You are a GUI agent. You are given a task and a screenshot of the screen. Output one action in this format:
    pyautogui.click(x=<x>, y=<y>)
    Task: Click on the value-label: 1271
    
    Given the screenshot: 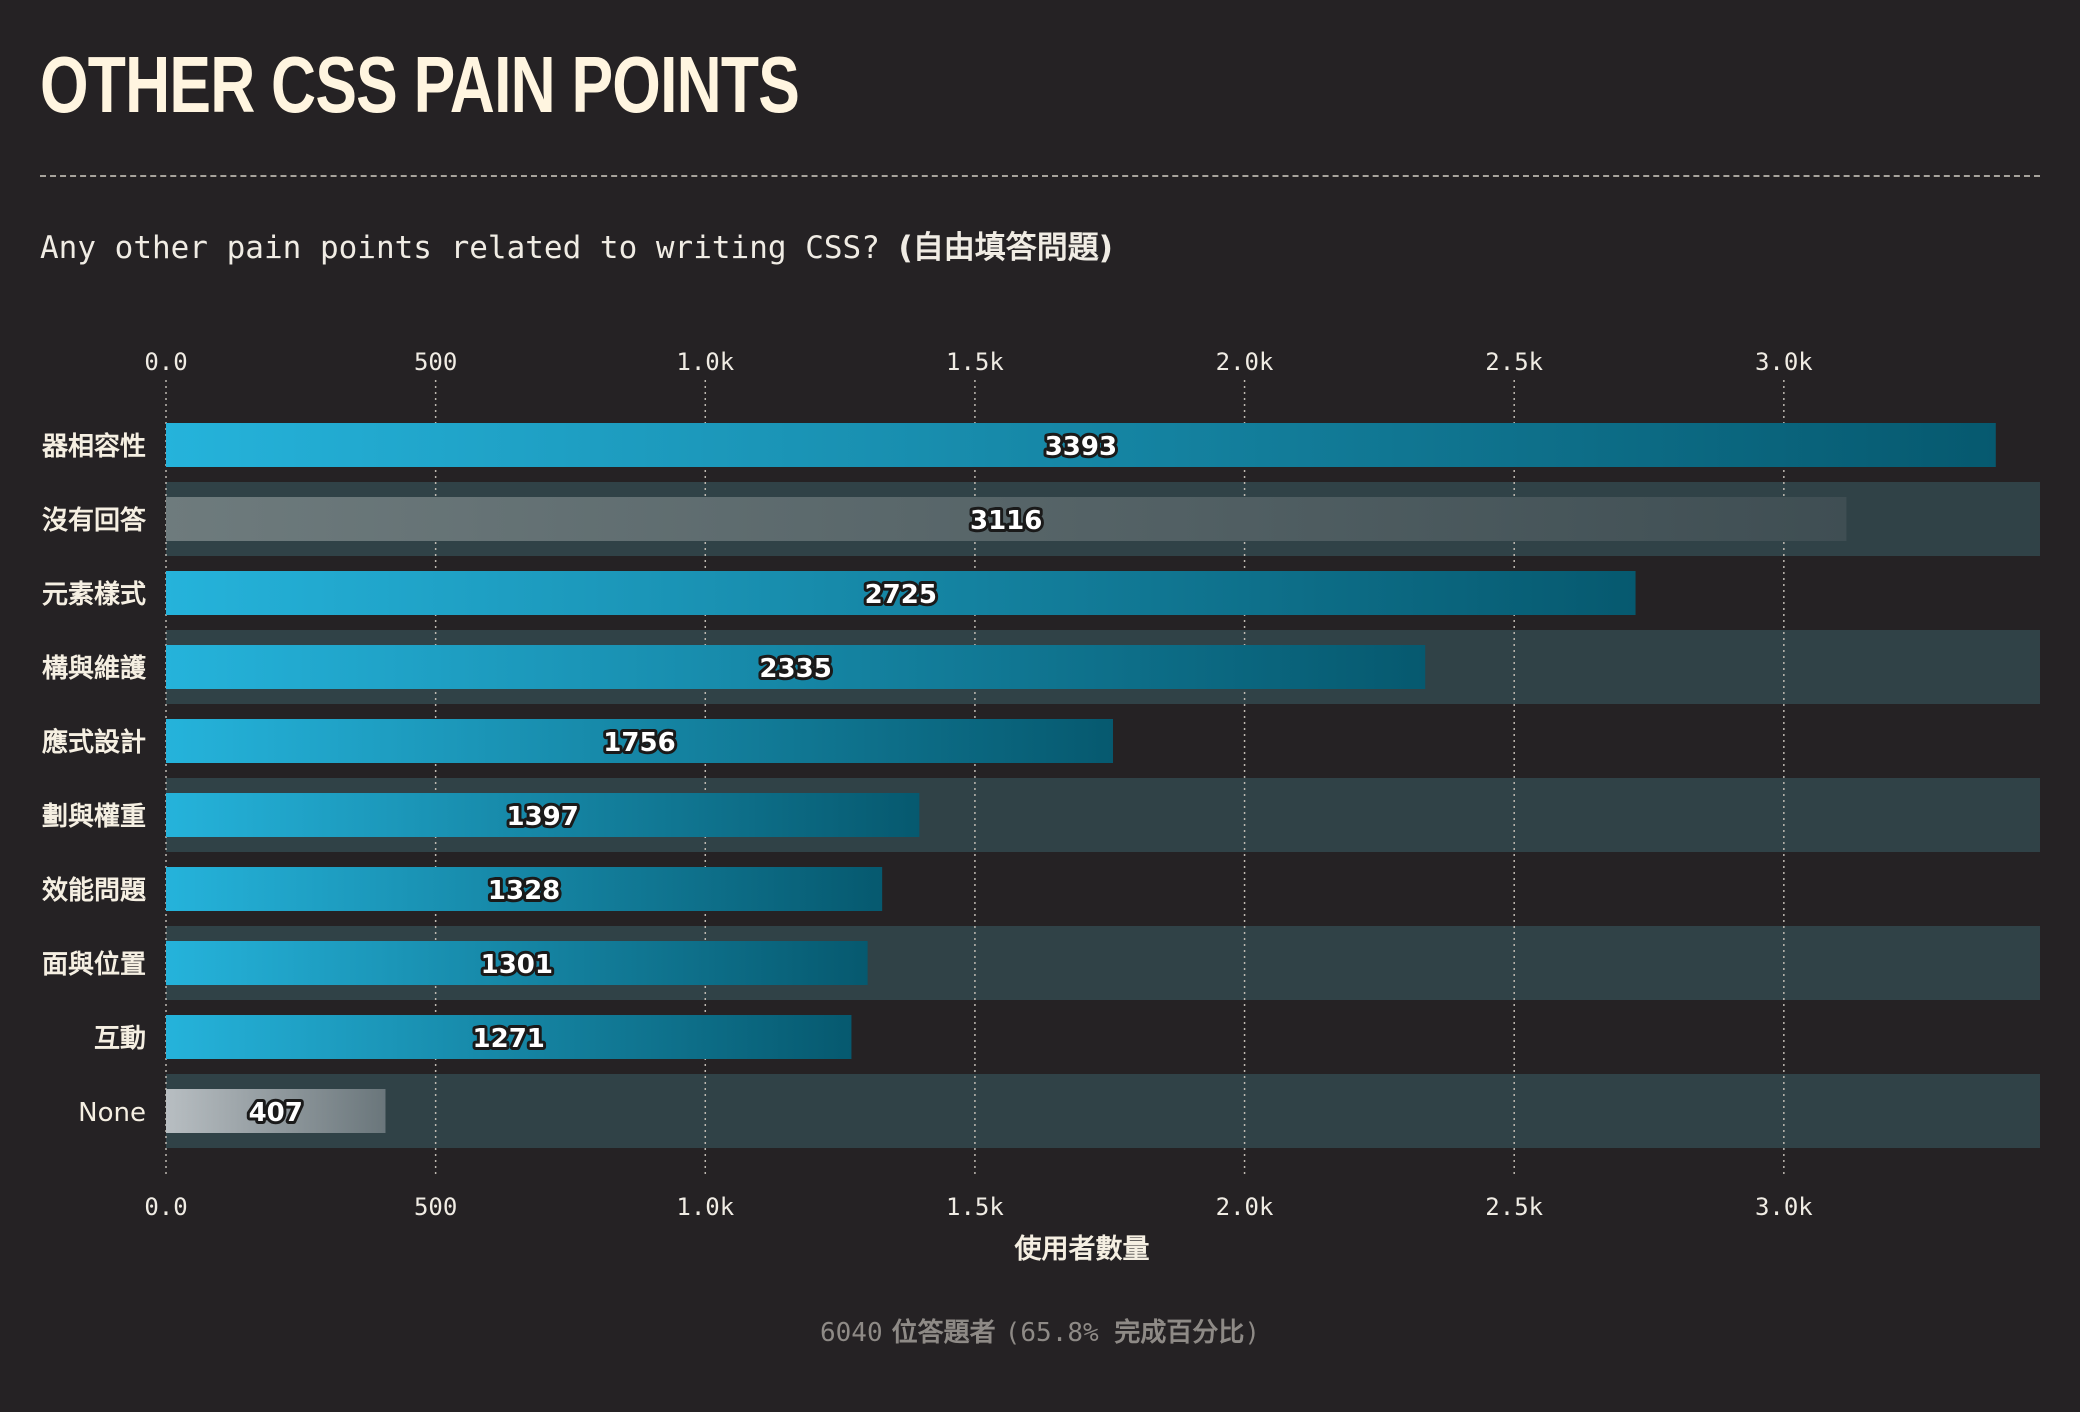 What is the action you would take?
    pyautogui.click(x=509, y=1039)
    